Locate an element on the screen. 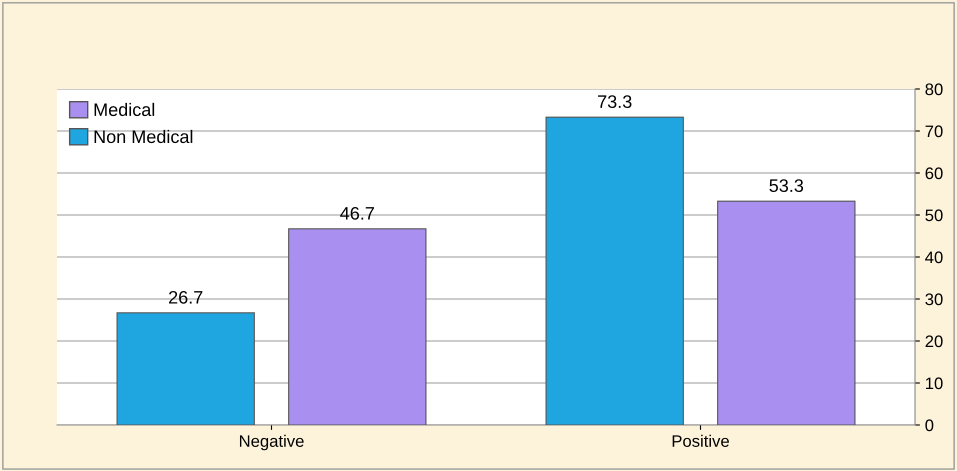 This screenshot has width=957, height=471. legend-label: Medical is located at coordinates (124, 109).